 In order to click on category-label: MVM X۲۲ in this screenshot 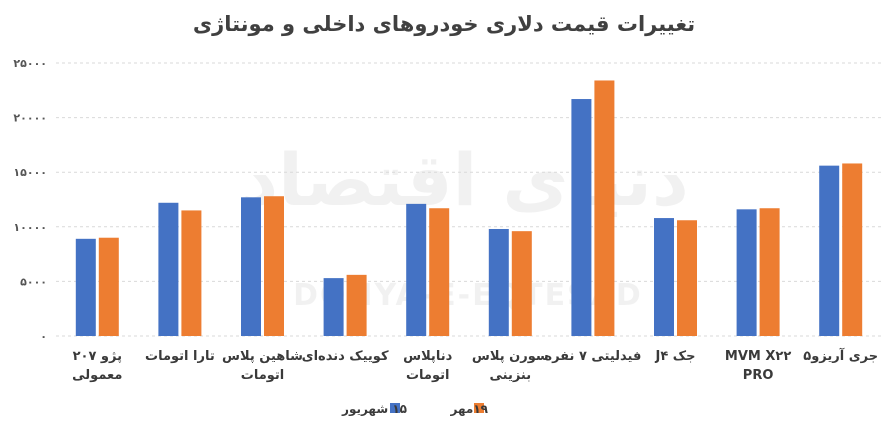, I will do `click(758, 356)`.